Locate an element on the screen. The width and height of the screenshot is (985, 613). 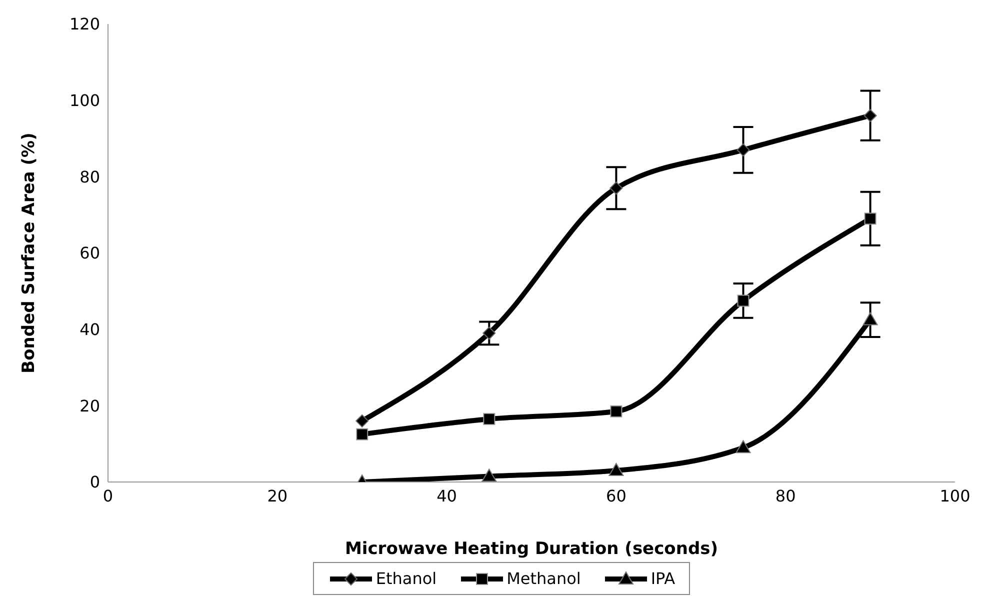
x-tick-label: 60 is located at coordinates (616, 496).